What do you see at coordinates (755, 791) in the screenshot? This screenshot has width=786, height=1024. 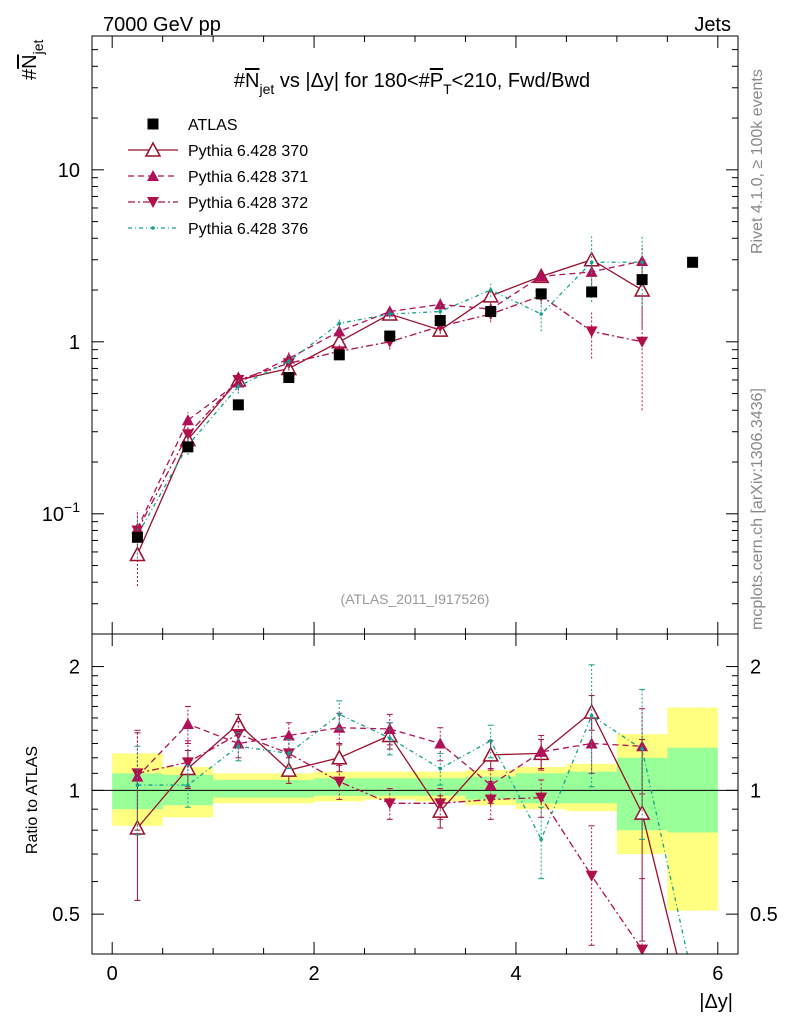 I see `ratio-ytick-label-right: 1` at bounding box center [755, 791].